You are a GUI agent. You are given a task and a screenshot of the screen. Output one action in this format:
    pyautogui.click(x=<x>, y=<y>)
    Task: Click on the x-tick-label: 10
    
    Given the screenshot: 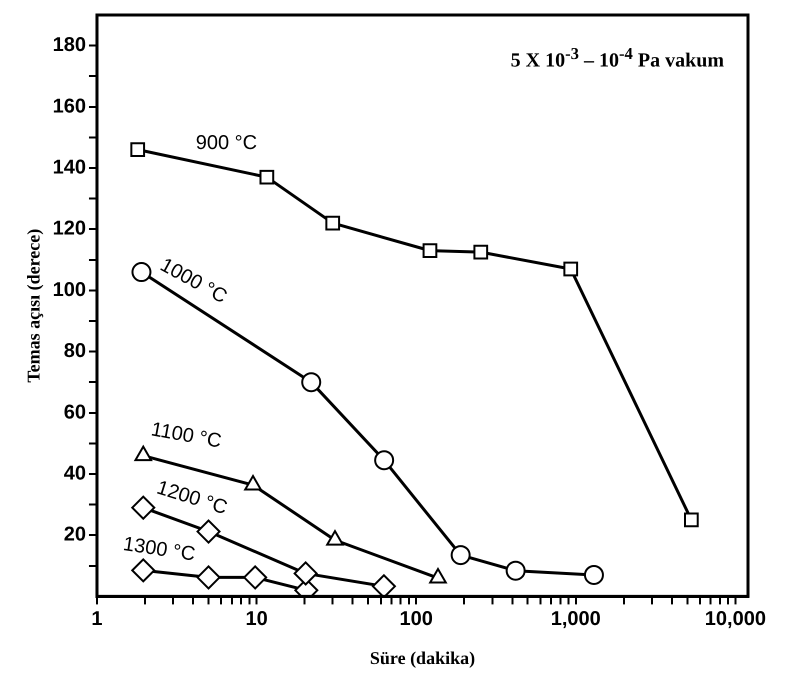 What is the action you would take?
    pyautogui.click(x=256, y=619)
    